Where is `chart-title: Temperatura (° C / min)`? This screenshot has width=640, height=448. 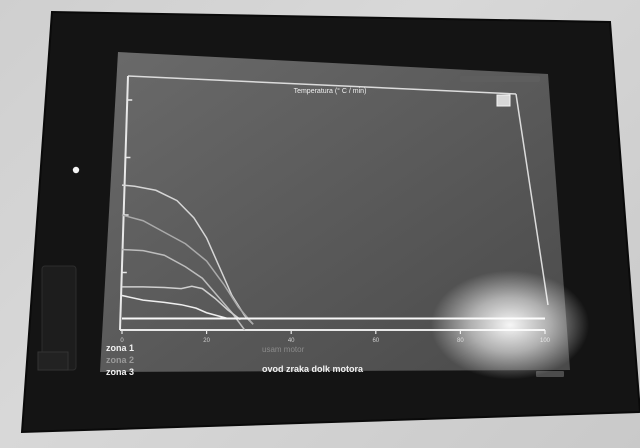
chart-title: Temperatura (° C / min) is located at coordinates (330, 91).